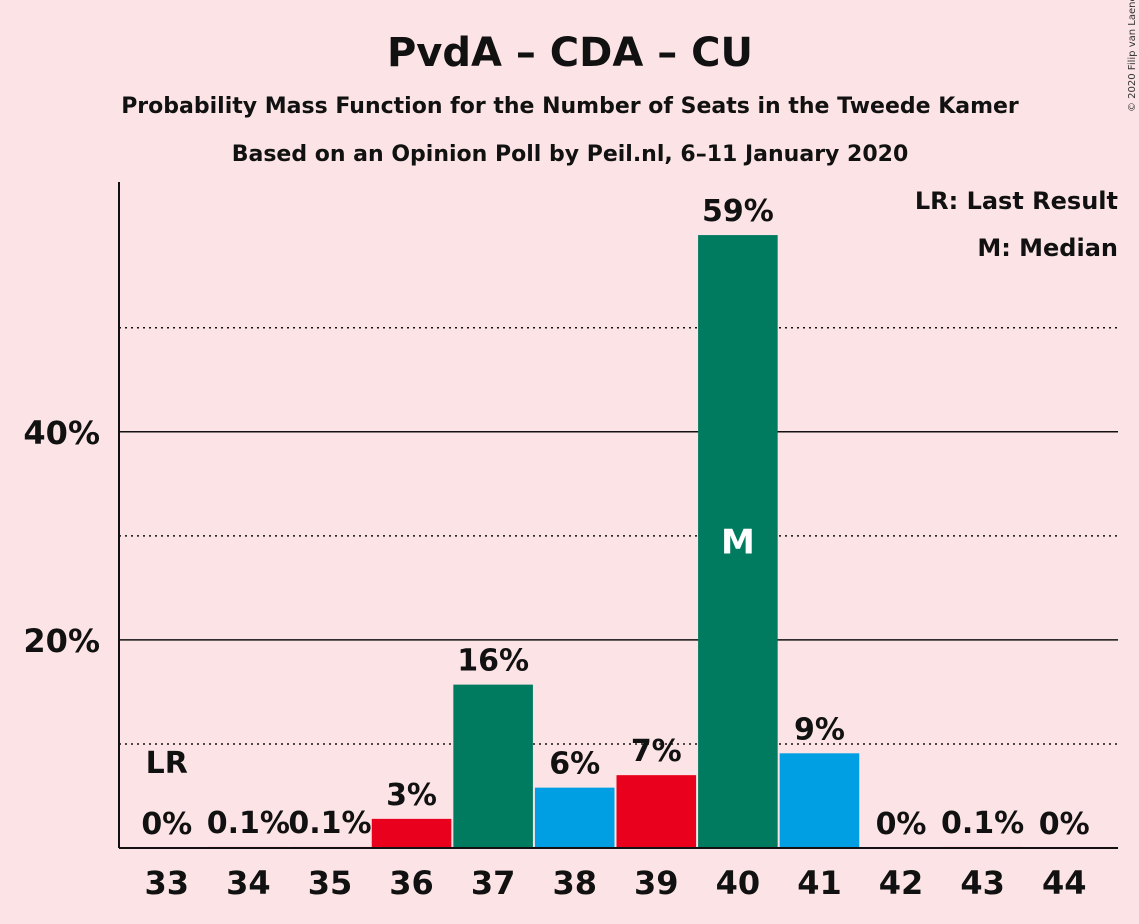 Image resolution: width=1139 pixels, height=924 pixels. What do you see at coordinates (570, 53) in the screenshot?
I see `chart-title: PvdA – CDA – CU` at bounding box center [570, 53].